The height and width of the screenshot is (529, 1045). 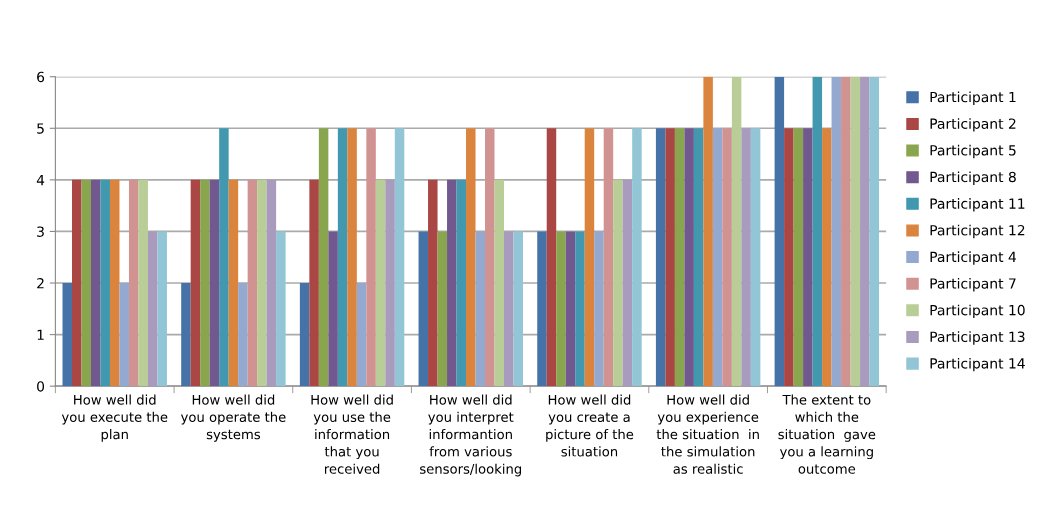 What do you see at coordinates (973, 125) in the screenshot?
I see `legend-label: Participant 2` at bounding box center [973, 125].